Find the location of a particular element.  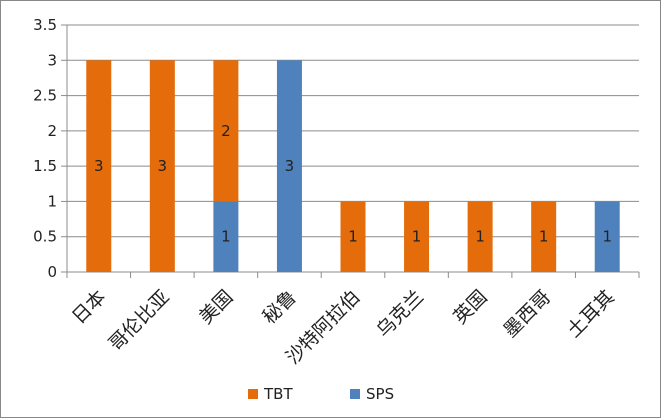

y-tick-label: 0.5 is located at coordinates (45, 237).